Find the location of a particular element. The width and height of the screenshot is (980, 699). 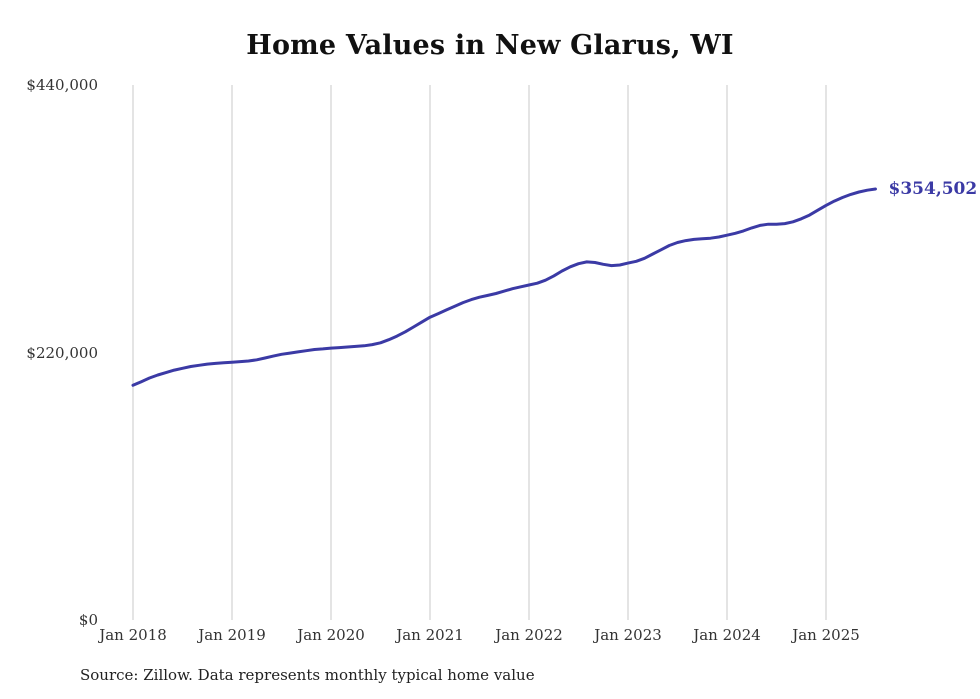

current-value-label: $354,502 is located at coordinates (933, 188).